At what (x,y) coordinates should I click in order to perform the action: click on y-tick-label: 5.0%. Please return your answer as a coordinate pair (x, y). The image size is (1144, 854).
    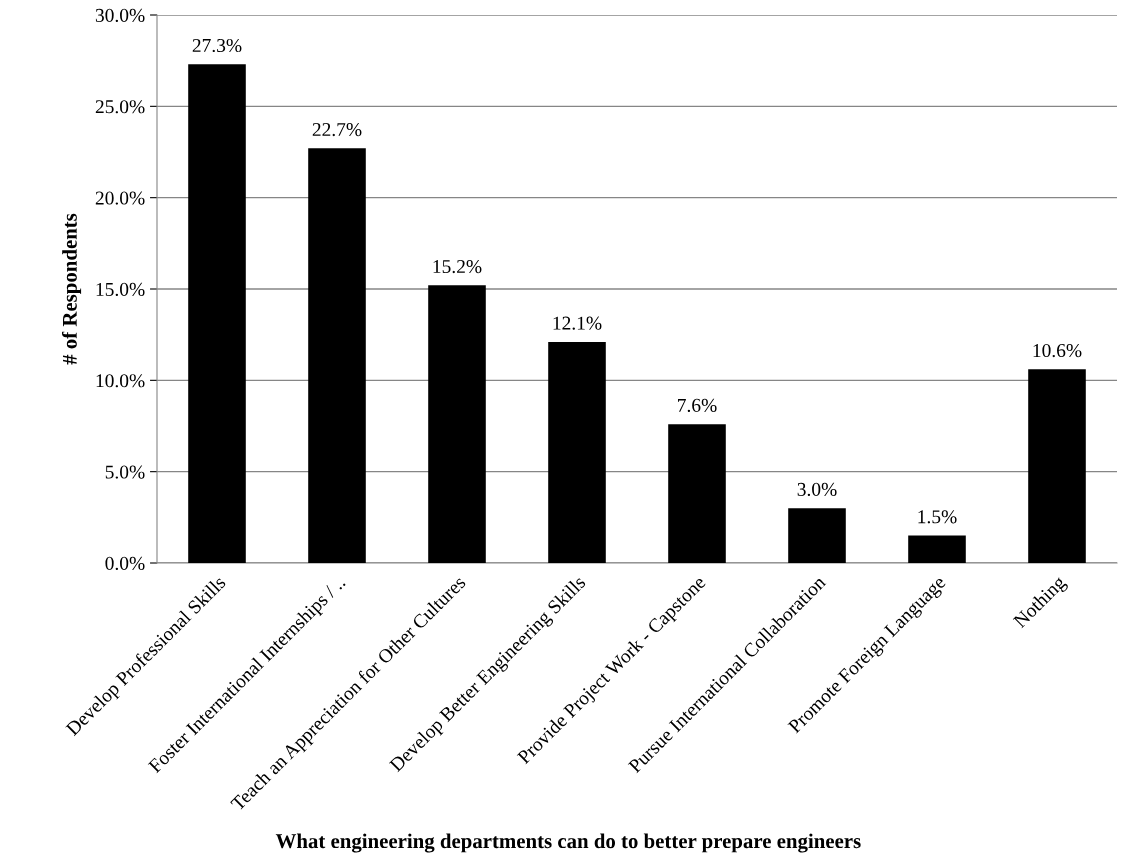
    Looking at the image, I should click on (125, 472).